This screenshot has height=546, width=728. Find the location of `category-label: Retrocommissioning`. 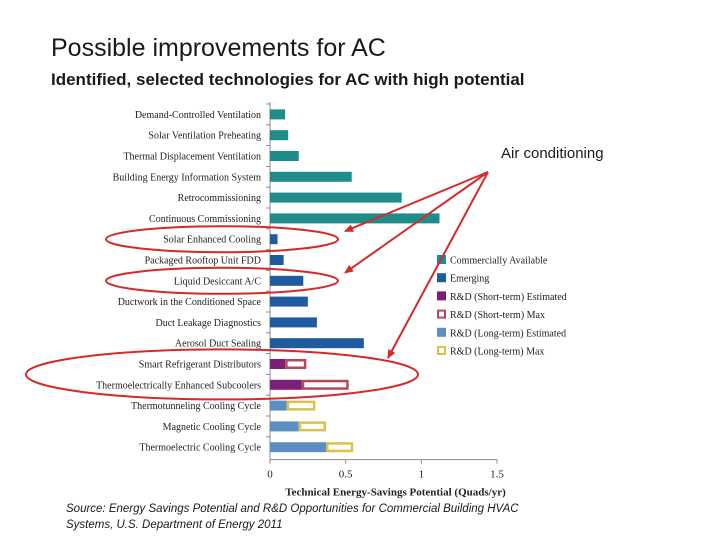

category-label: Retrocommissioning is located at coordinates (219, 198).